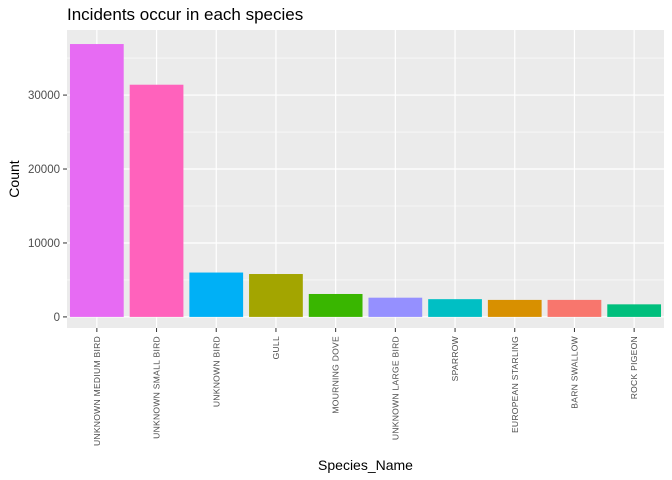  Describe the element at coordinates (276, 347) in the screenshot. I see `x-tick-label: GULL` at that location.